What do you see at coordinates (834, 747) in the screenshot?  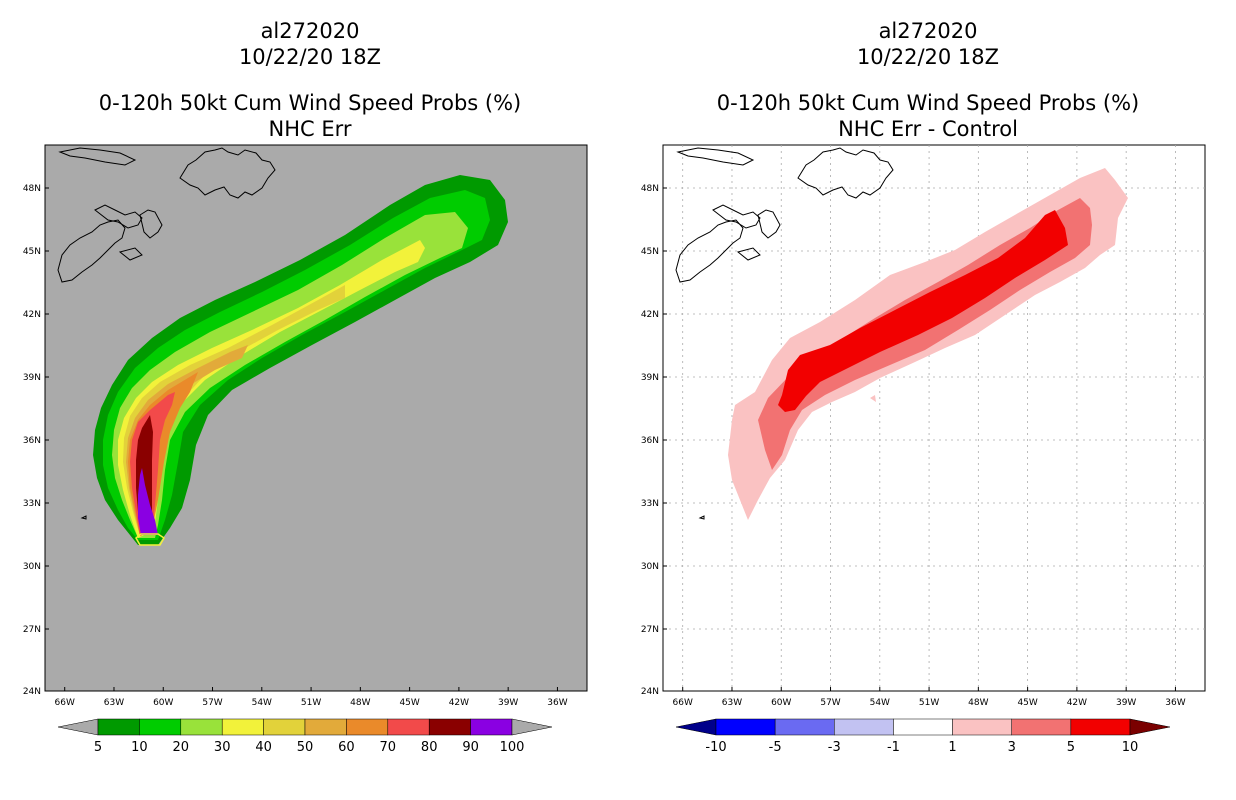 I see `colorbar-label: -3` at bounding box center [834, 747].